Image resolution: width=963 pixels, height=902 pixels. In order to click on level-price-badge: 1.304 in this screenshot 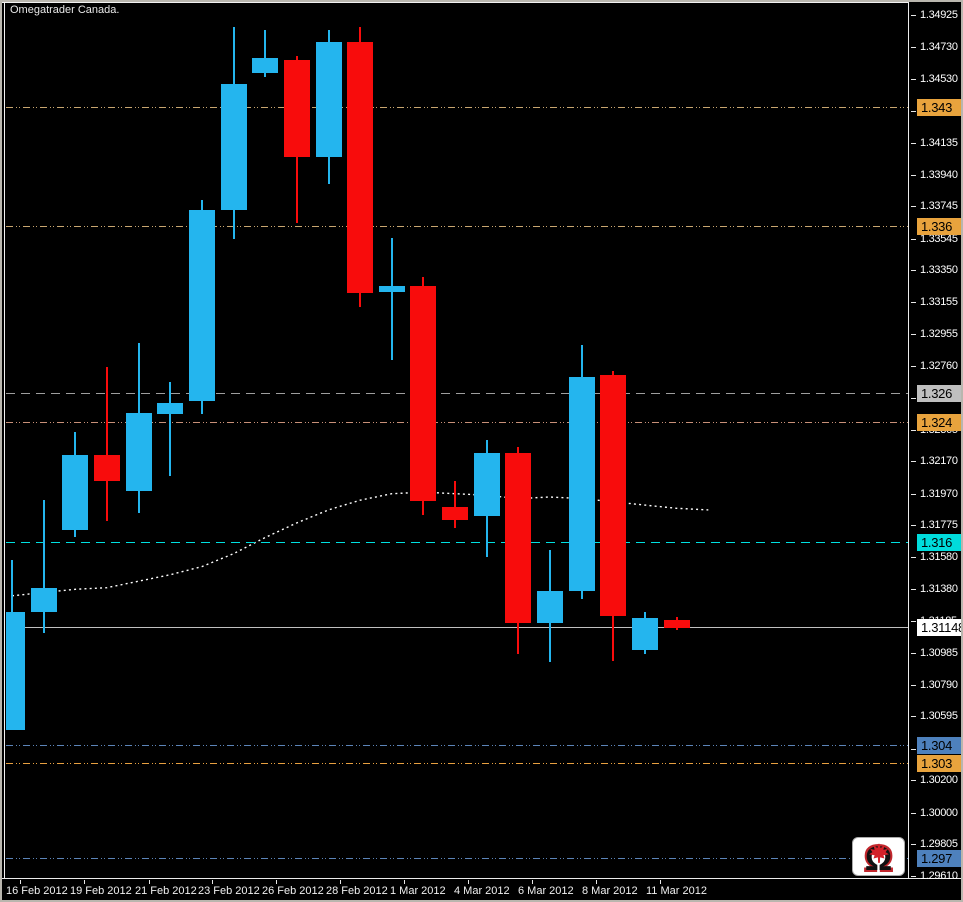, I will do `click(939, 745)`.